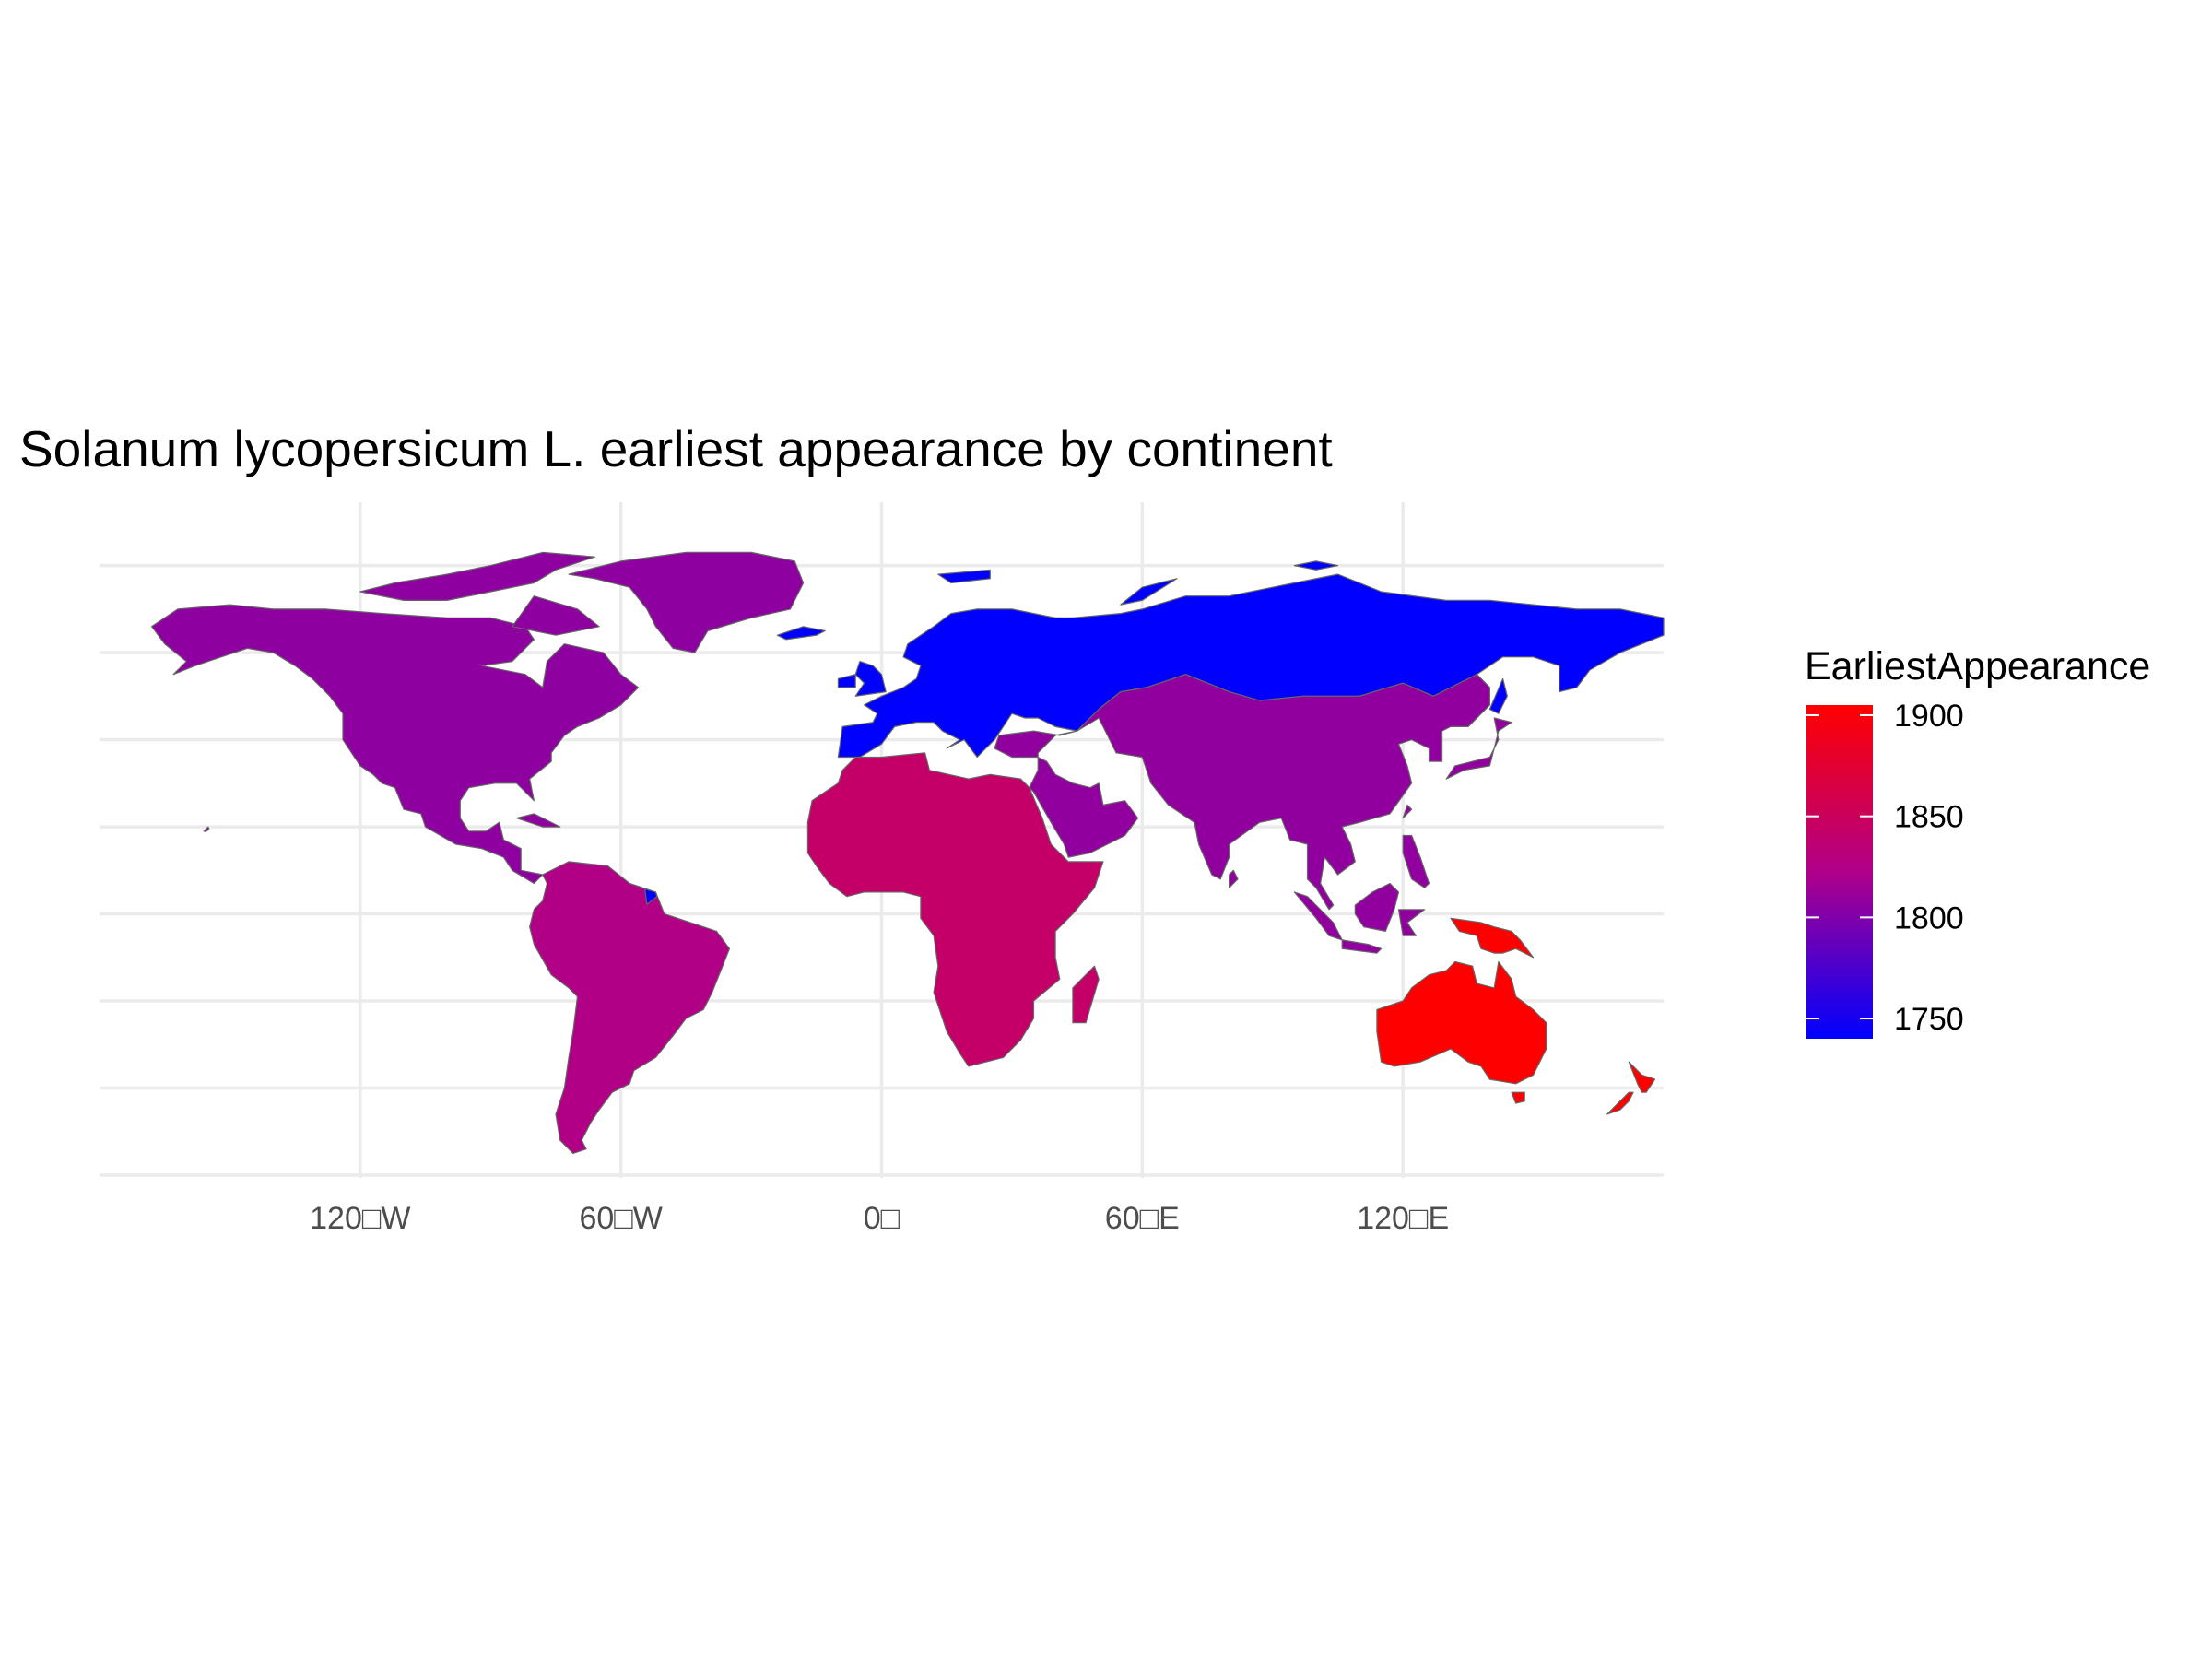  What do you see at coordinates (1977, 841) in the screenshot?
I see `legend: EarliestAppearance 1900 1850 1800 1750` at bounding box center [1977, 841].